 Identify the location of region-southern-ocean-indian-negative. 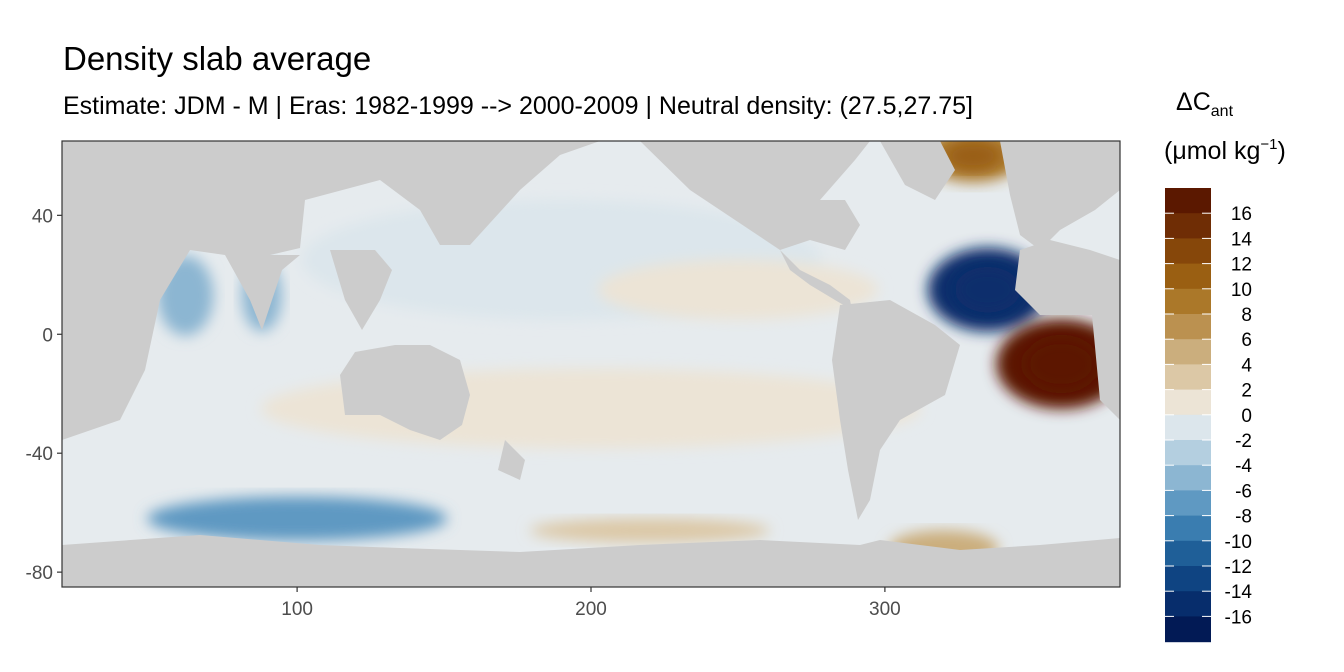
(297, 518).